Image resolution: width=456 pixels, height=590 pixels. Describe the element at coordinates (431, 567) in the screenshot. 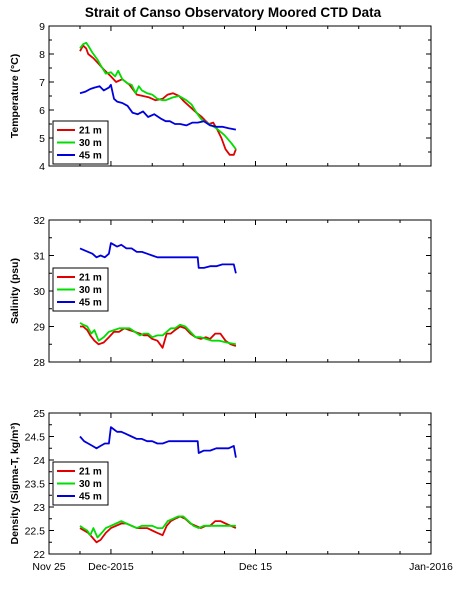

I see `x-tick-label: Jan-2016` at that location.